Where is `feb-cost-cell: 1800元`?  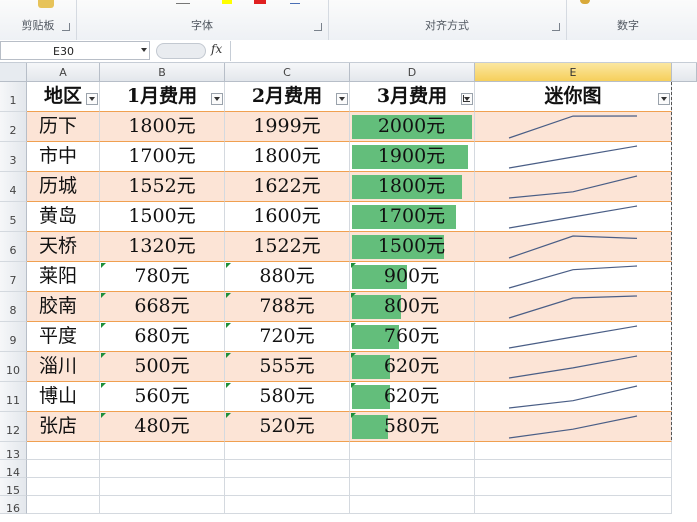 feb-cost-cell: 1800元 is located at coordinates (287, 157).